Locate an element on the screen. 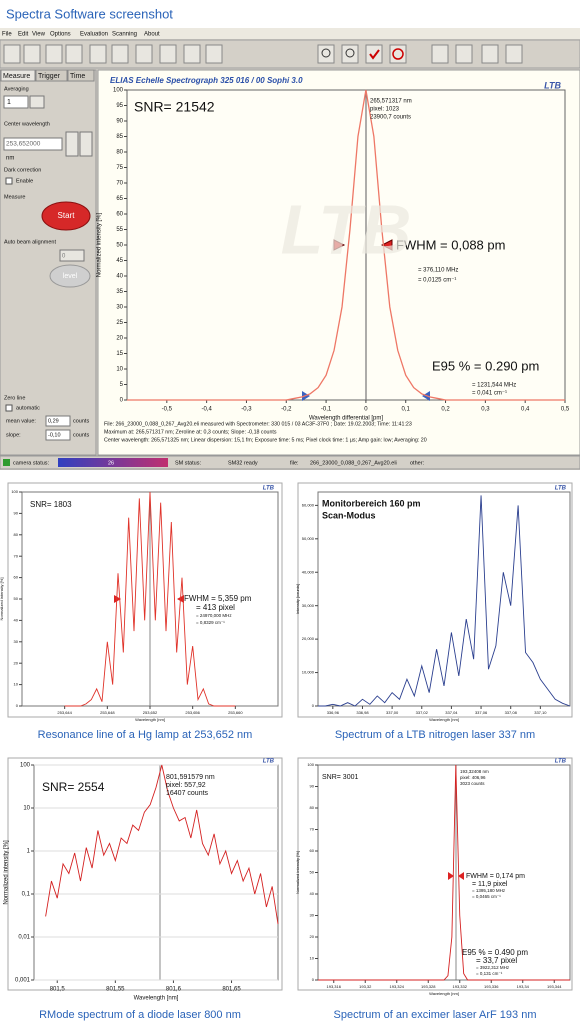 This screenshot has height=1030, width=580. caption: Spectrum of a LTB nitrogen laser 337 nm is located at coordinates (435, 735).